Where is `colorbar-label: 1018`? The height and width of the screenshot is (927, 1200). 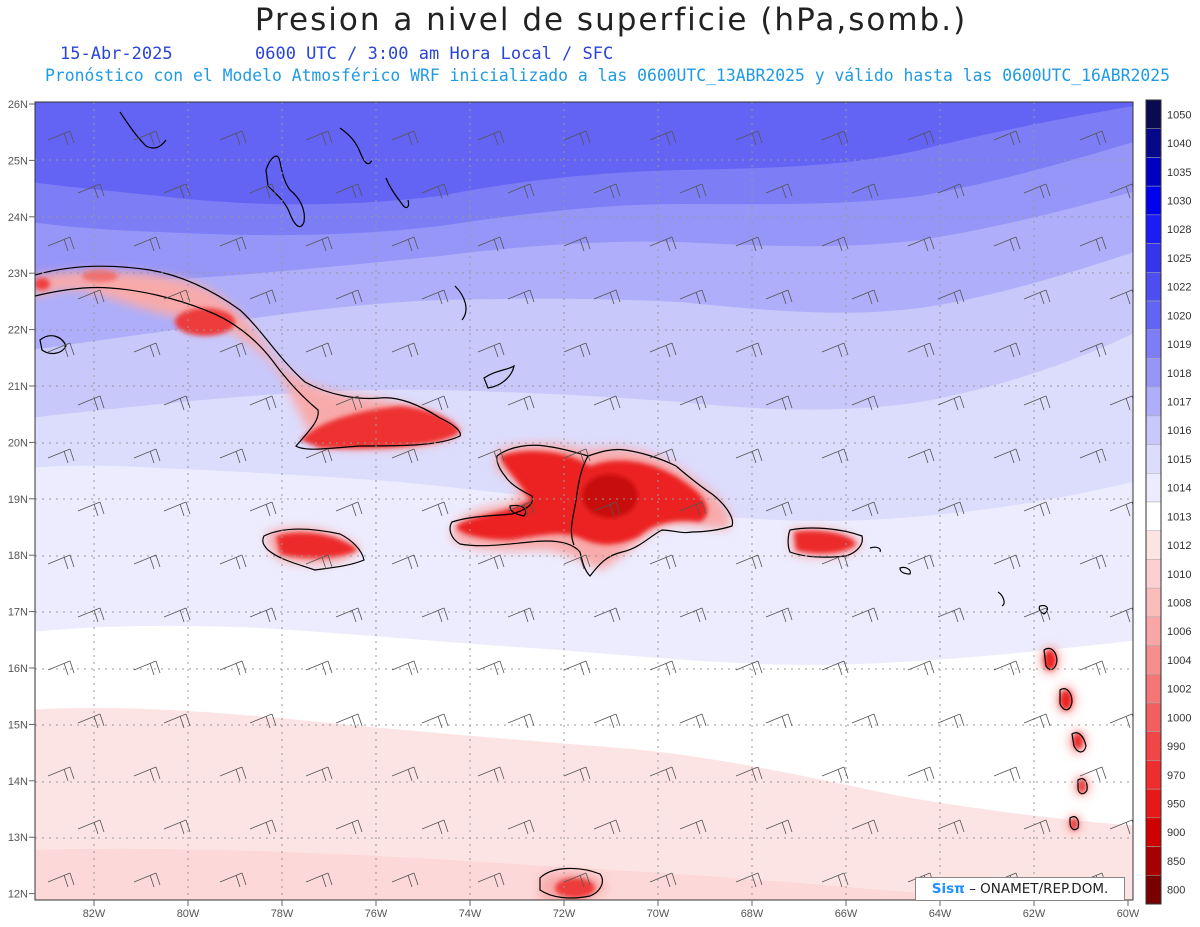 colorbar-label: 1018 is located at coordinates (1179, 374).